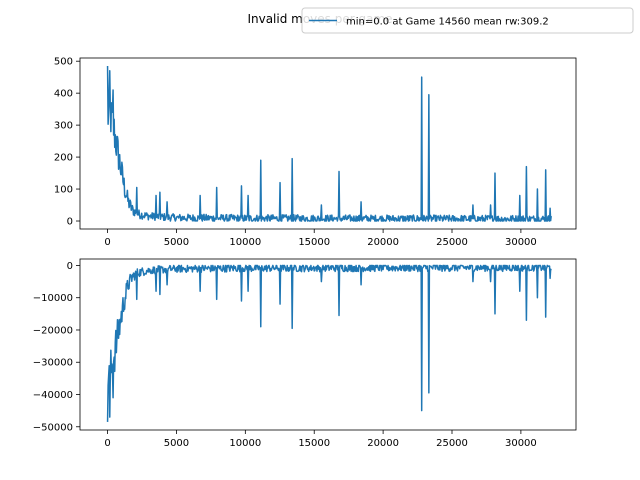 The height and width of the screenshot is (480, 640). Describe the element at coordinates (53, 427) in the screenshot. I see `y-tick-label: −50000` at that location.